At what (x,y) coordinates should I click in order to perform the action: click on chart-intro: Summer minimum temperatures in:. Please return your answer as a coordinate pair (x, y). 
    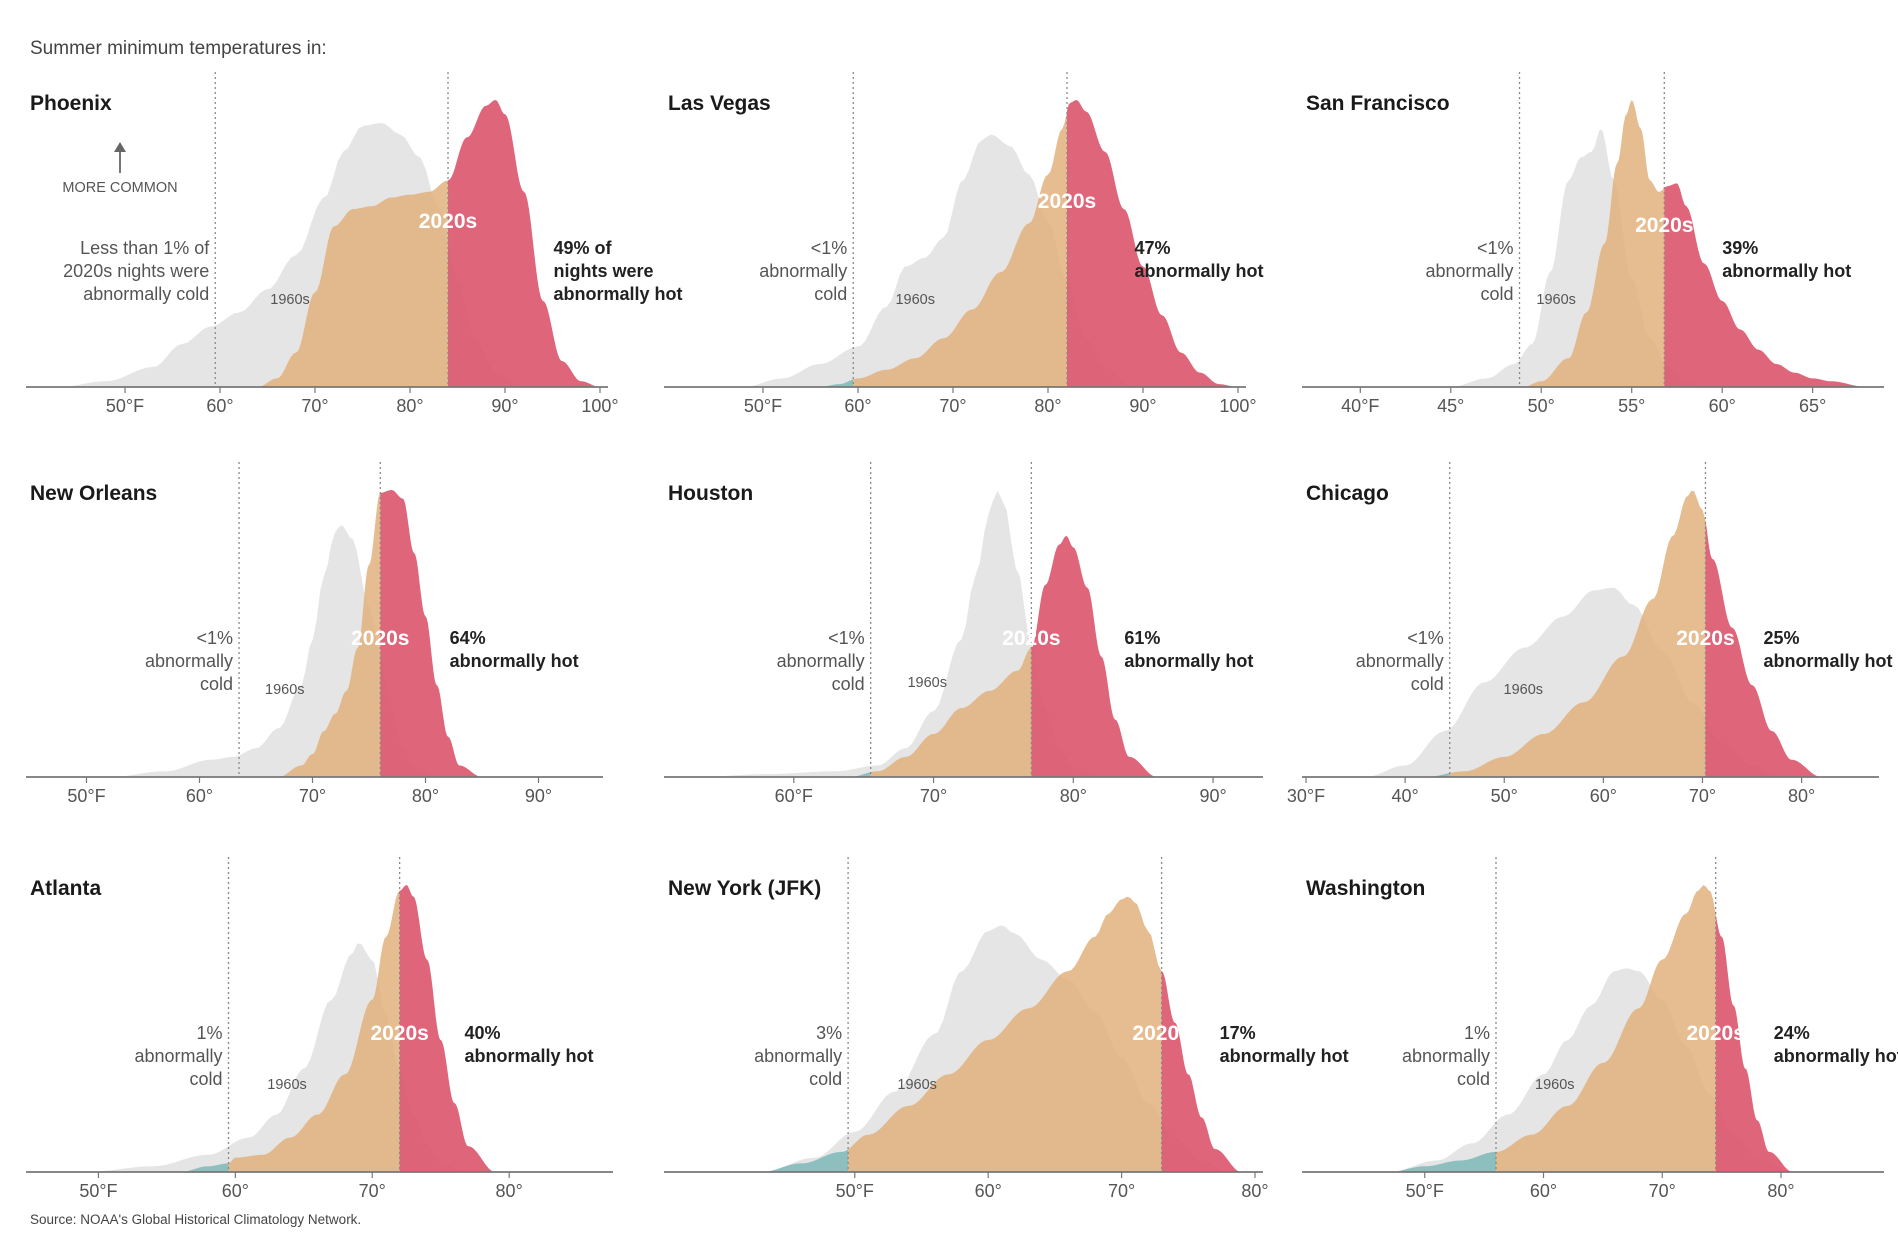
    Looking at the image, I should click on (178, 48).